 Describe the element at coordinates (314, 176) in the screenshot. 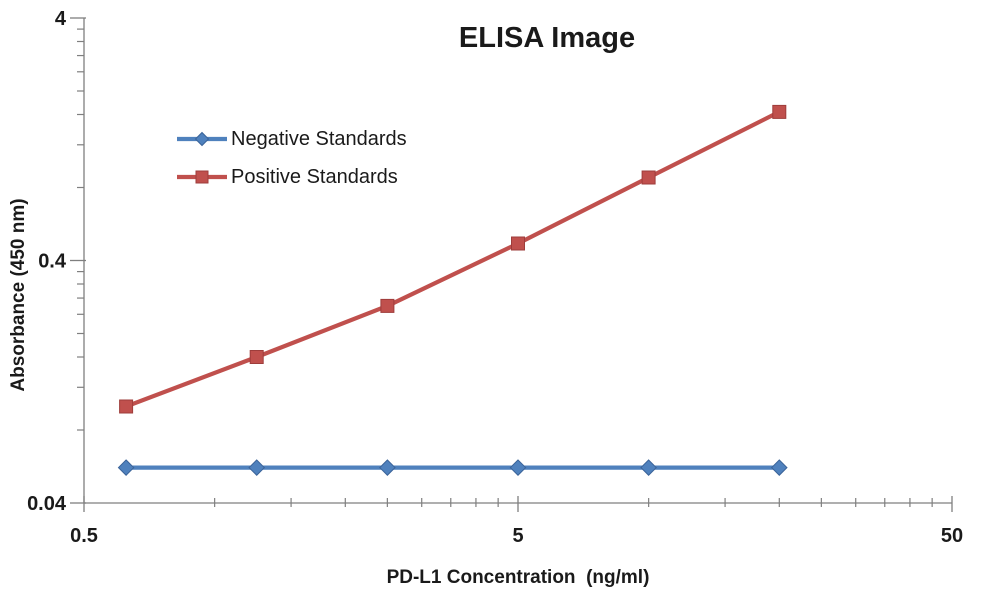

I see `legend-label-positive: Positive Standards` at that location.